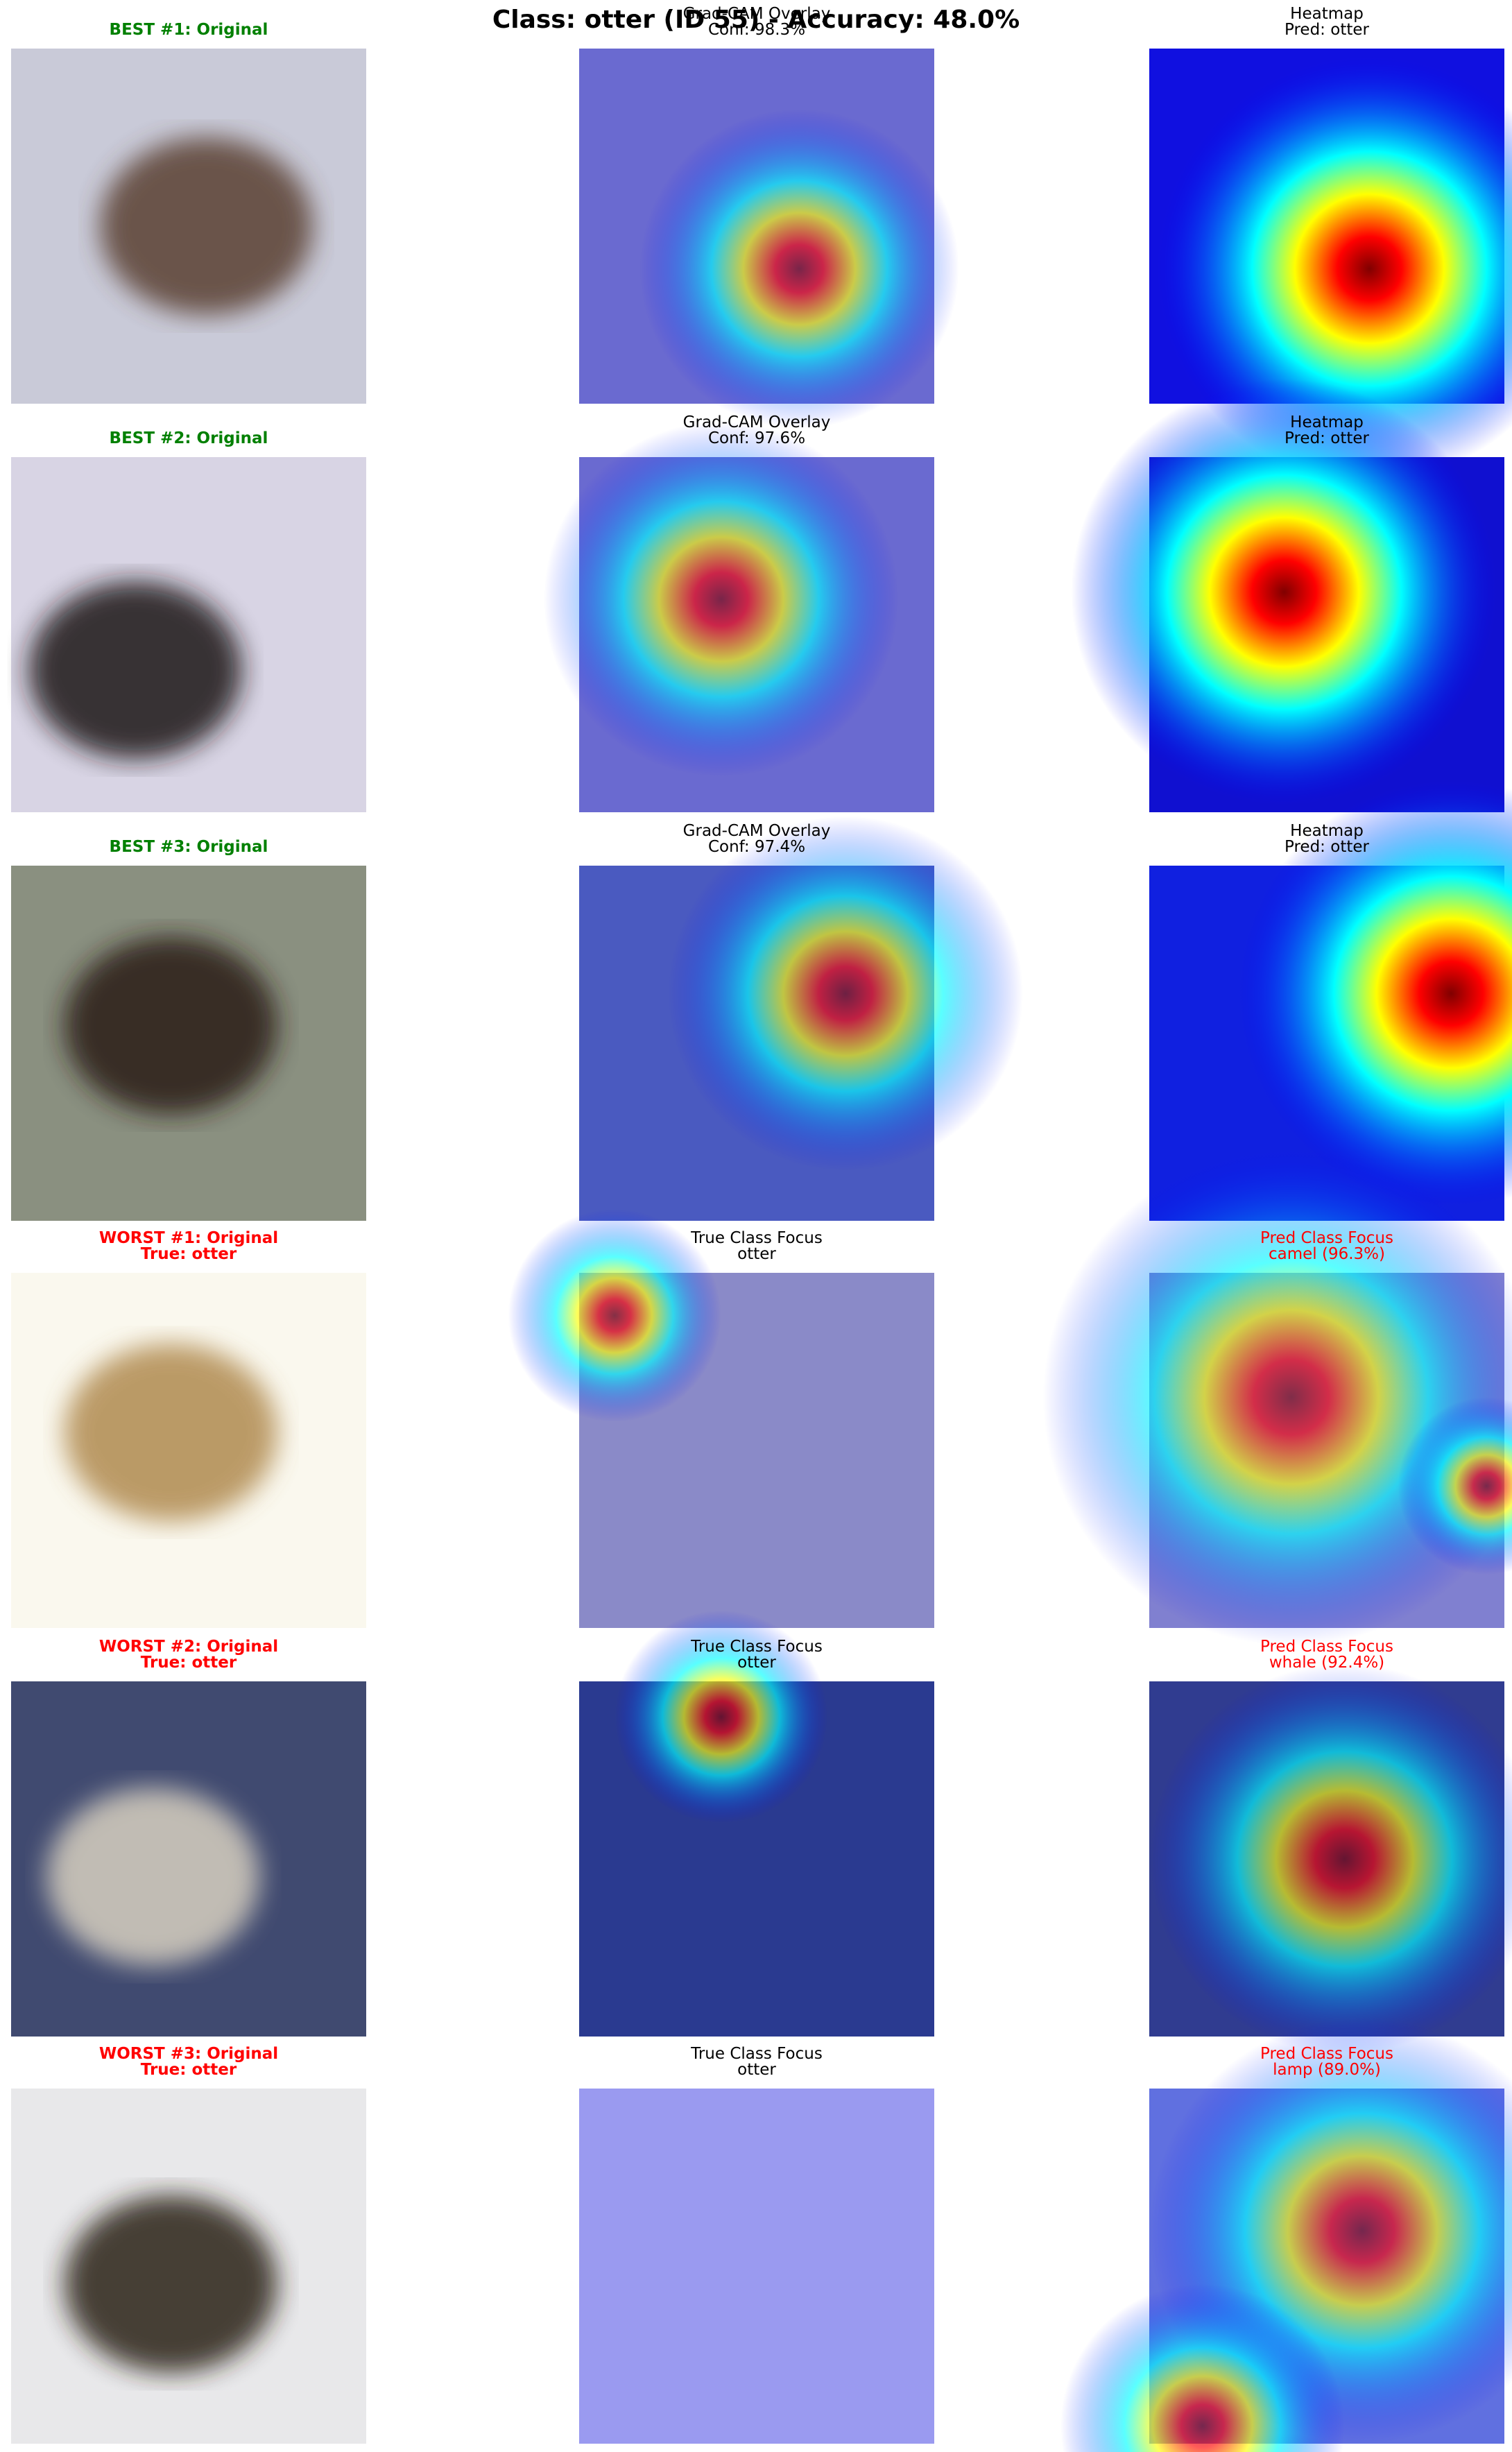  What do you see at coordinates (189, 30) in the screenshot?
I see `panel-title: BEST #1: Original` at bounding box center [189, 30].